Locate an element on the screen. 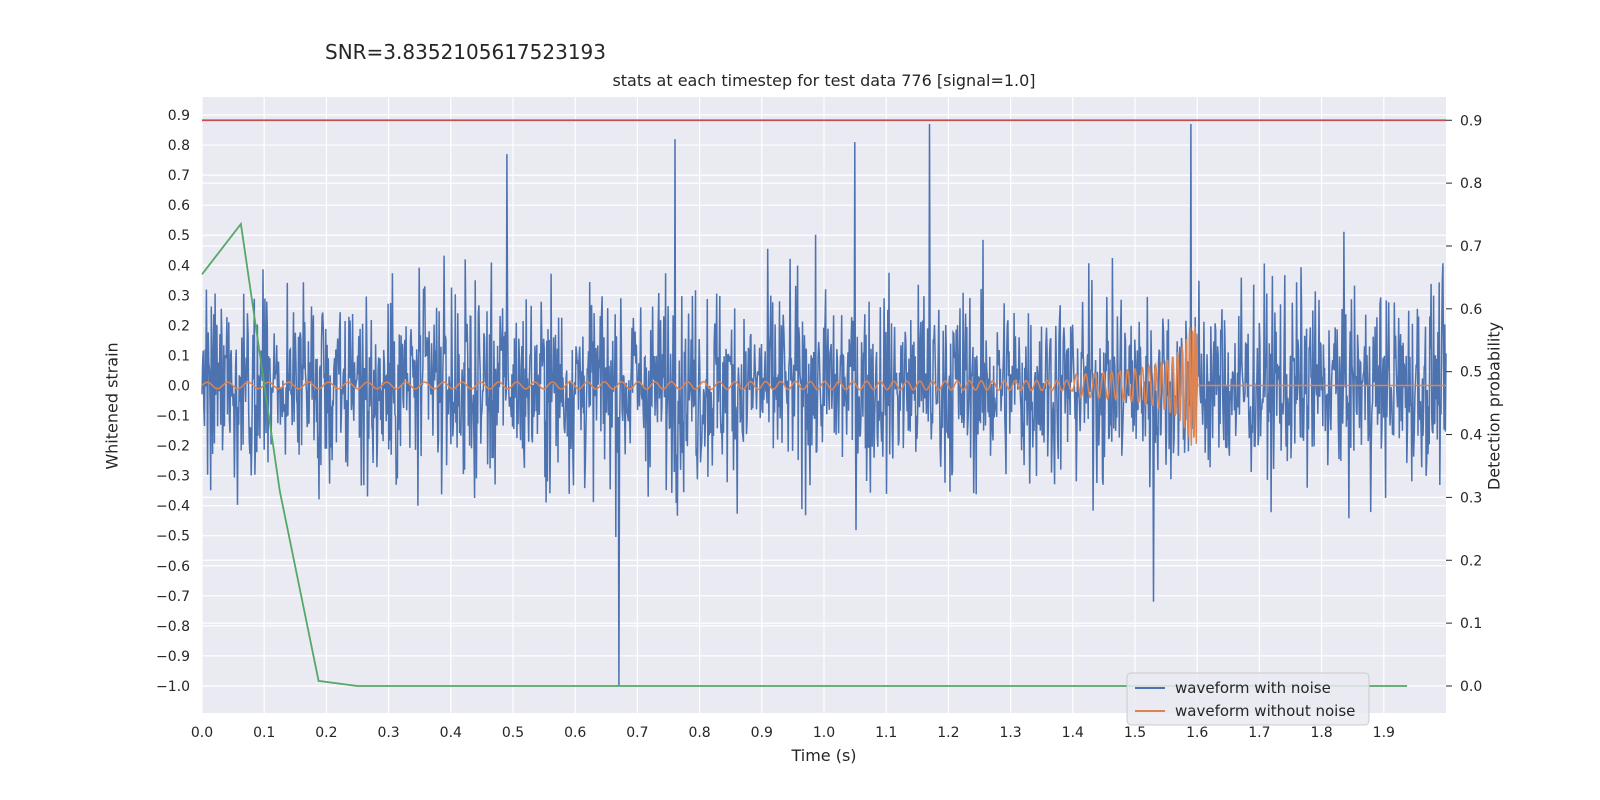  x-tick-label: 0.7 is located at coordinates (637, 733).